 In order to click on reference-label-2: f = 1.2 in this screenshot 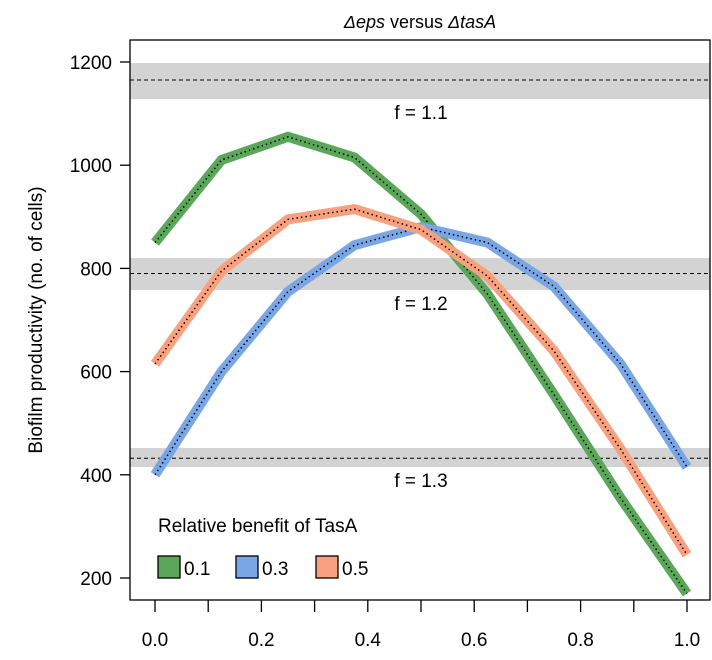, I will do `click(420, 304)`.